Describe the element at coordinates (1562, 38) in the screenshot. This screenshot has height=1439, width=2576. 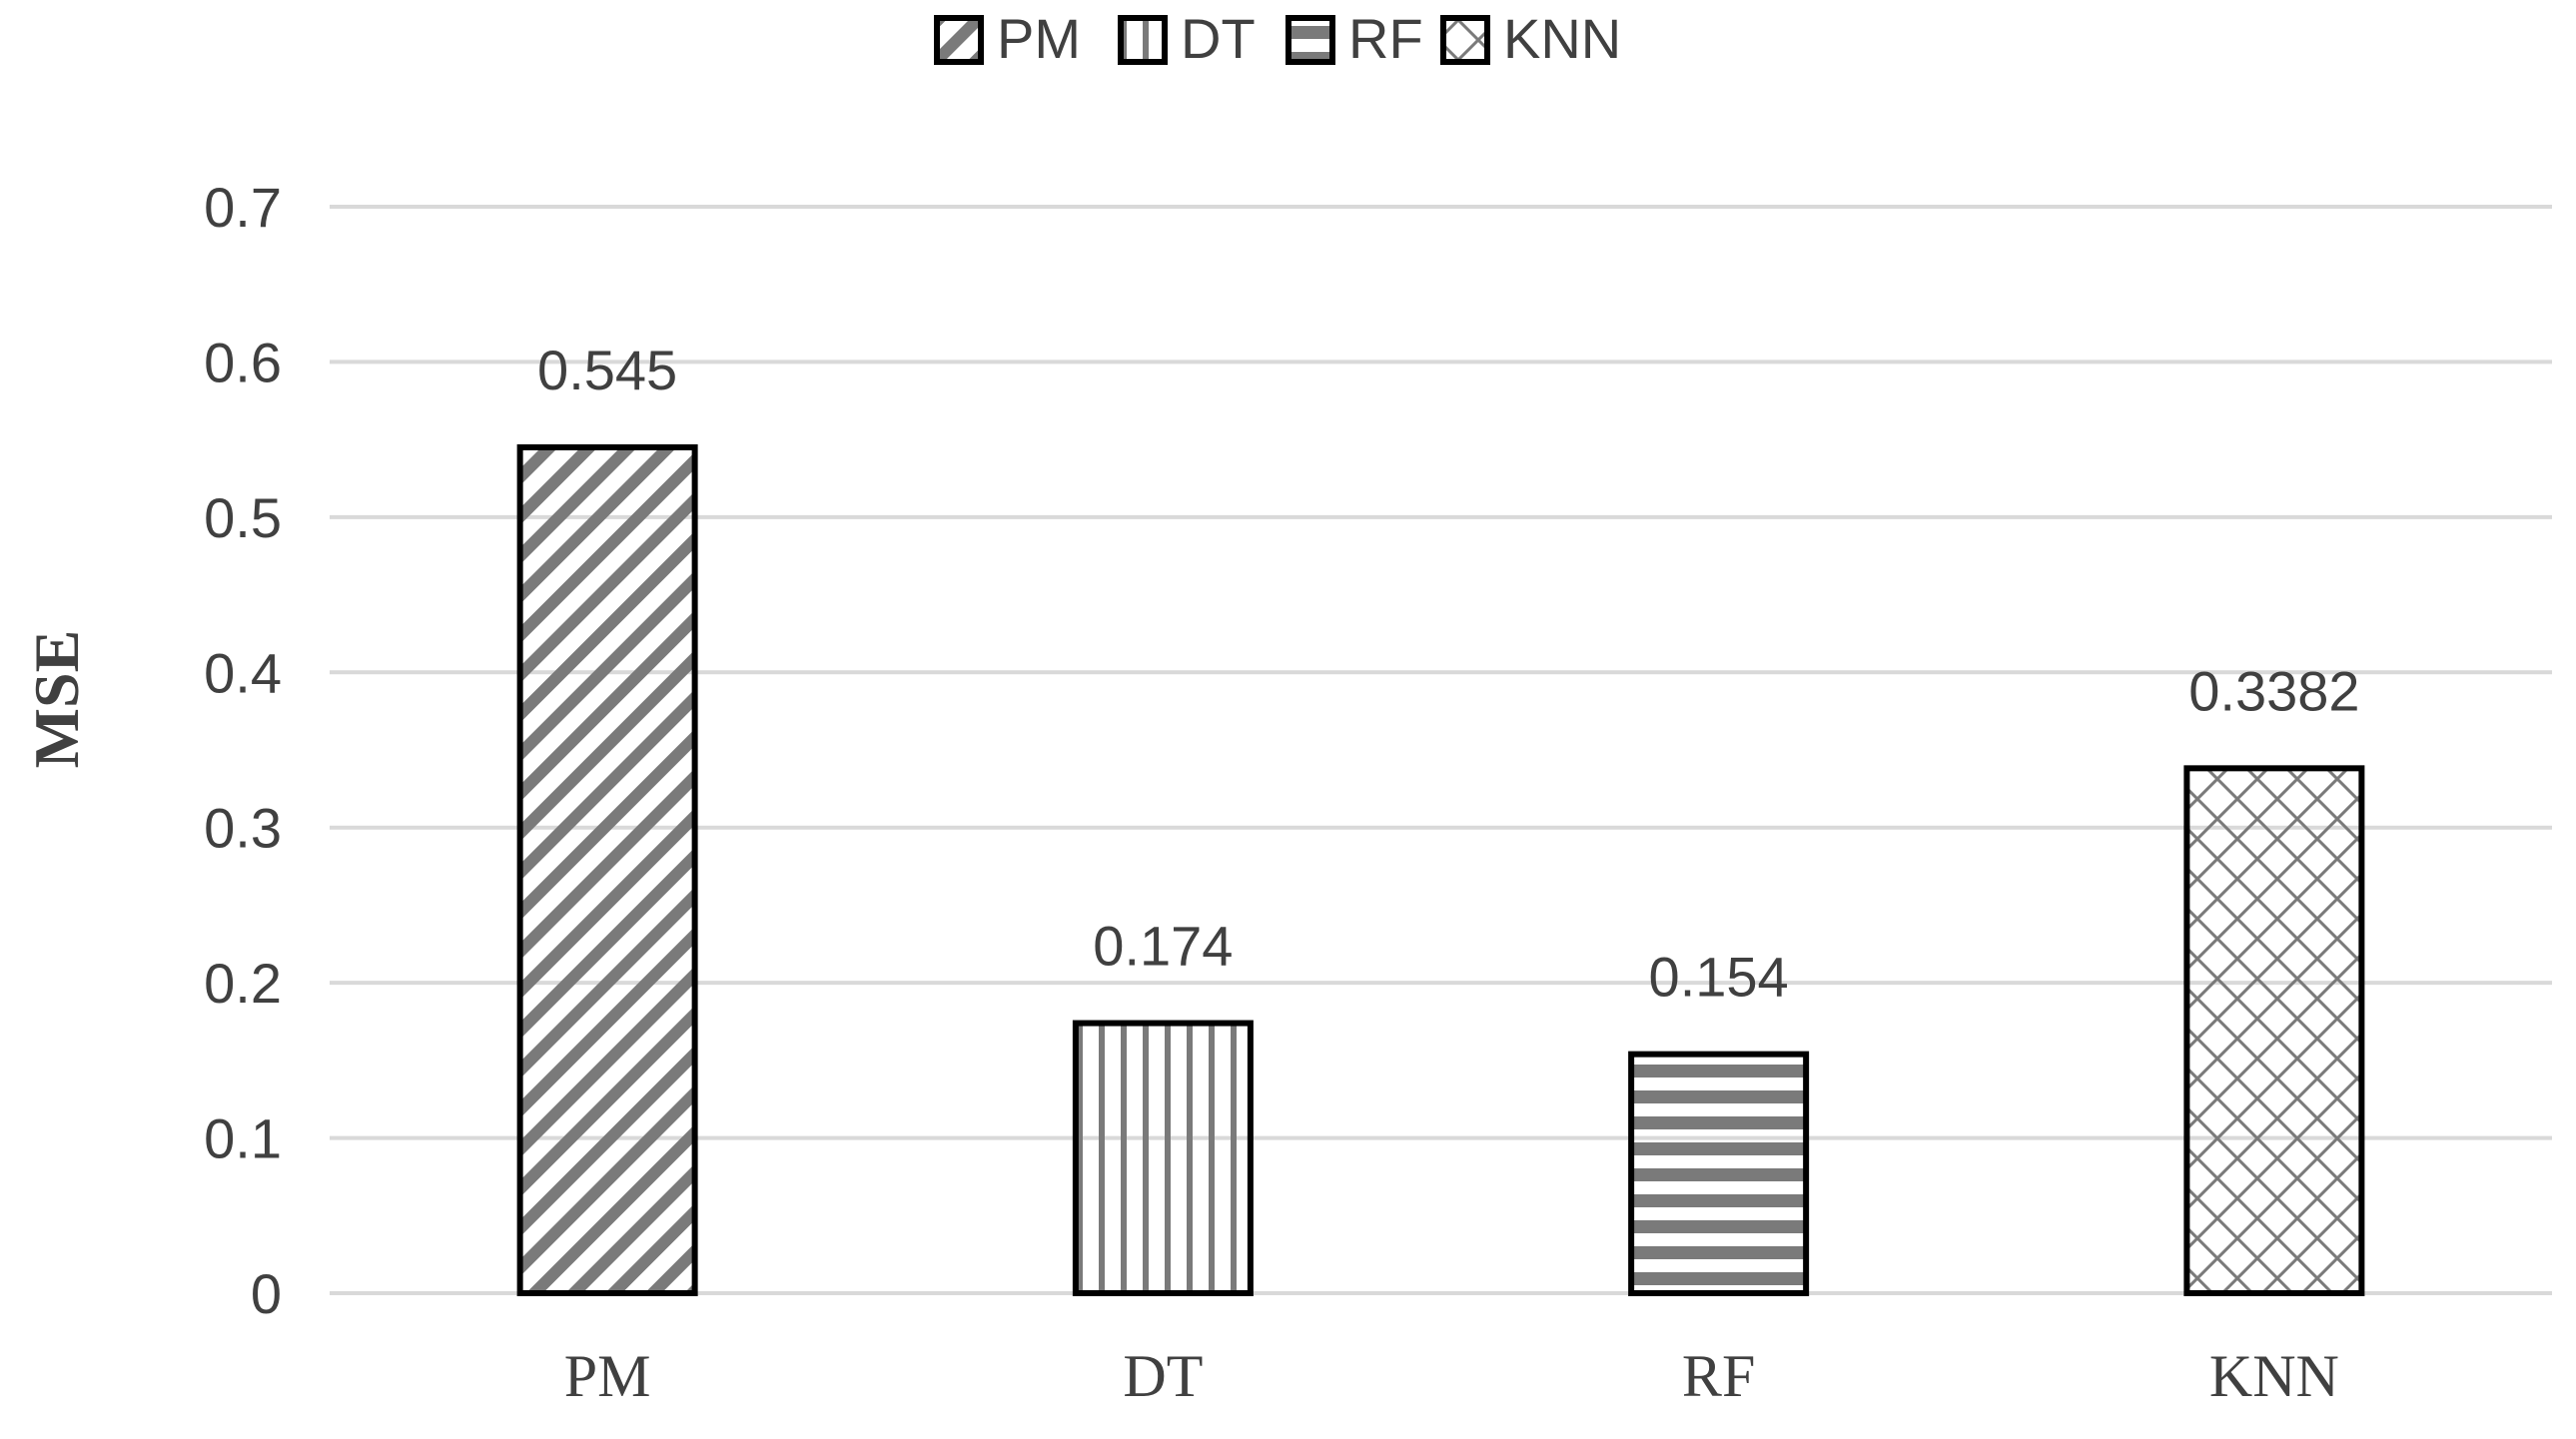
I see `legend-label-knn: KNN` at that location.